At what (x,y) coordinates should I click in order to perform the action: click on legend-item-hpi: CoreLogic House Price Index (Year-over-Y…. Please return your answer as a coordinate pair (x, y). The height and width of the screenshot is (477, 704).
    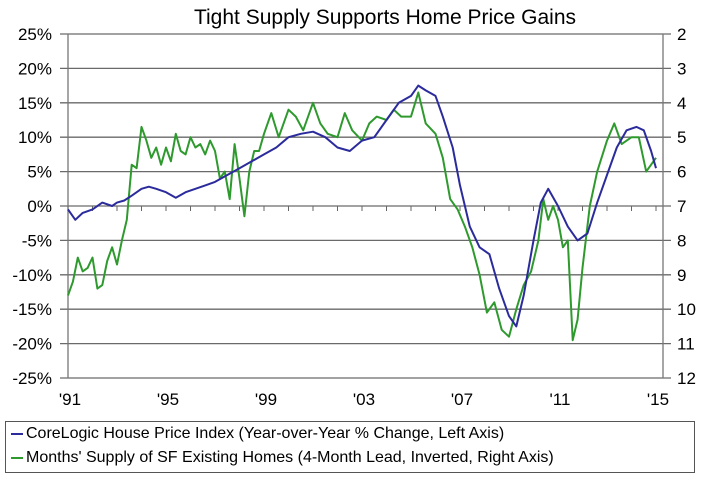
    Looking at the image, I should click on (350, 434).